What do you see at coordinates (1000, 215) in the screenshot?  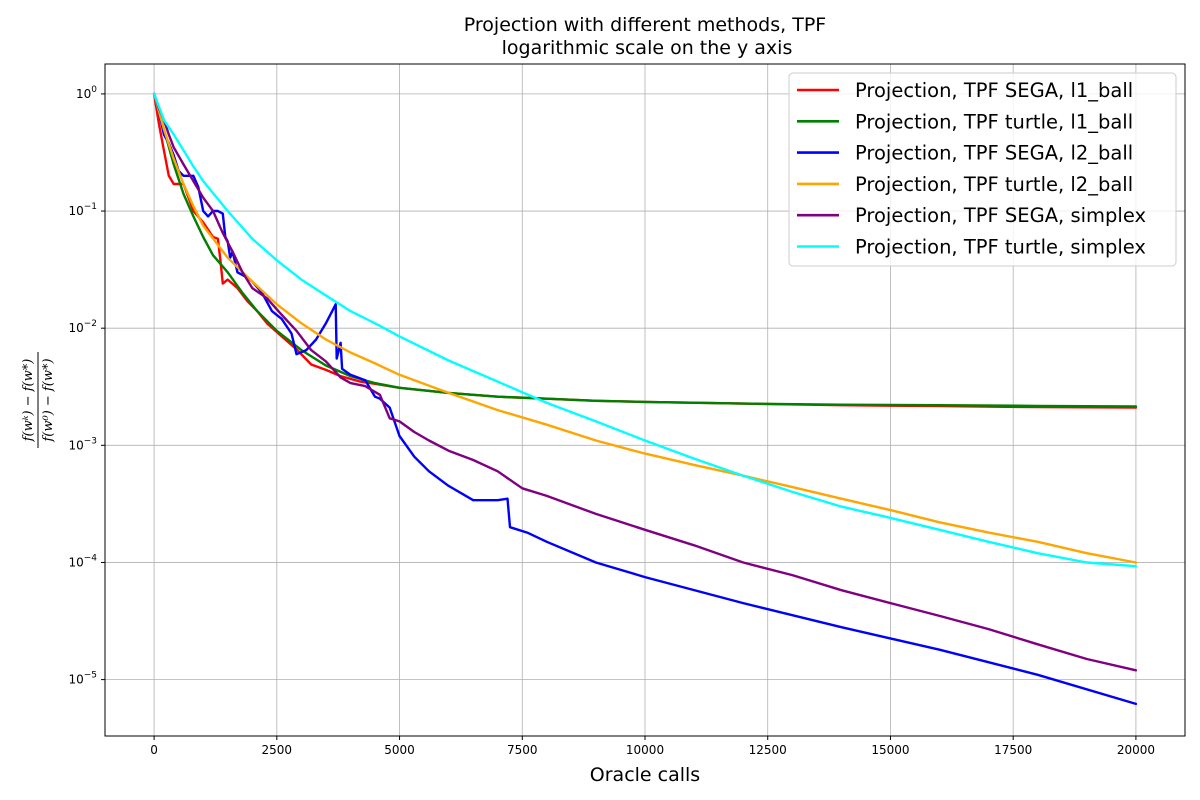 I see `legend-label-5: Projection, TPF SEGA, simplex` at bounding box center [1000, 215].